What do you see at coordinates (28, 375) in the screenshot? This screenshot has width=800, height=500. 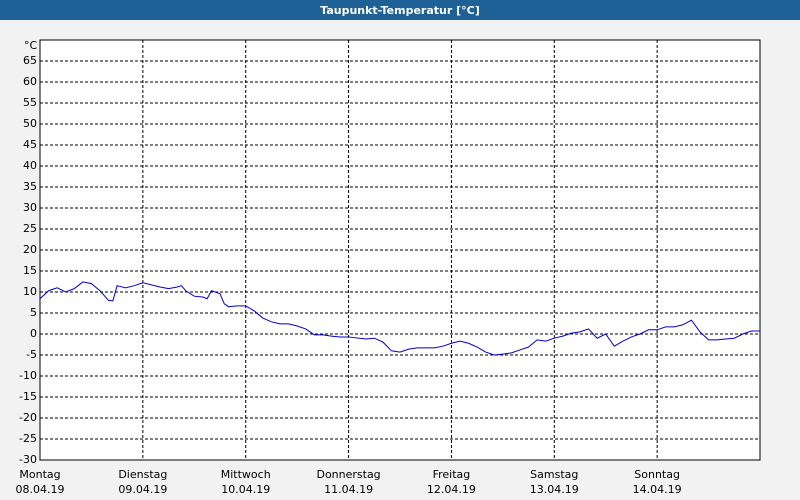 I see `y-tick-label: -10` at bounding box center [28, 375].